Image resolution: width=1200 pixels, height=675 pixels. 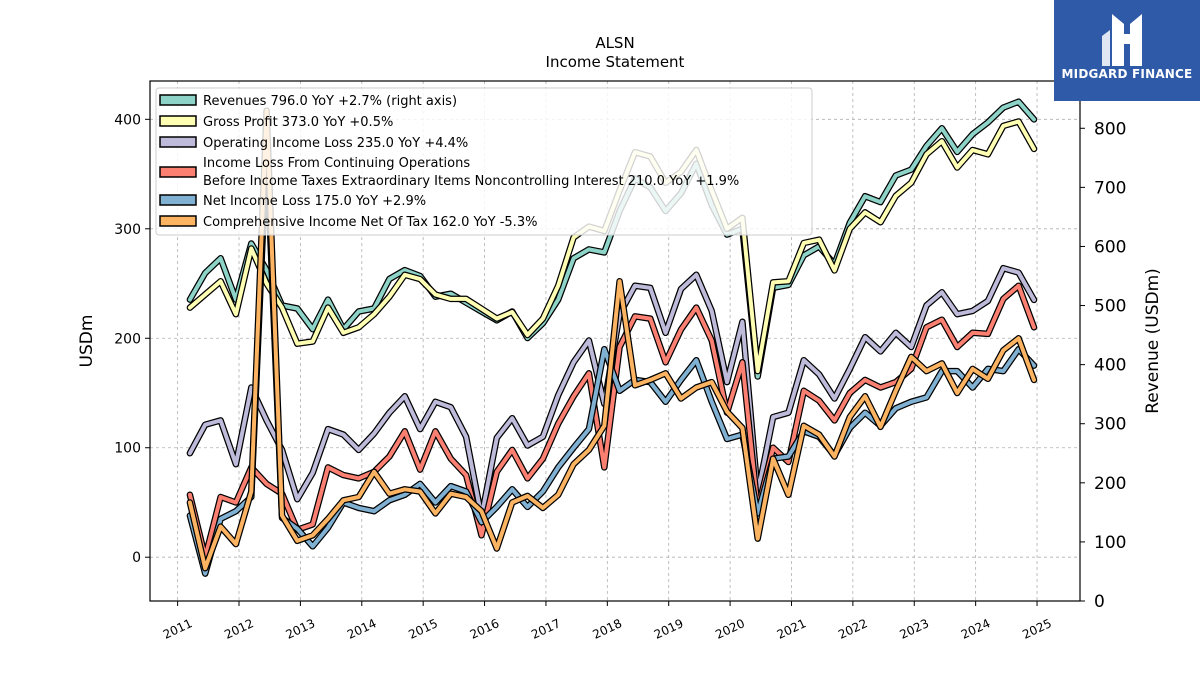 I want to click on y-right-tick-label: 0, so click(x=1099, y=602).